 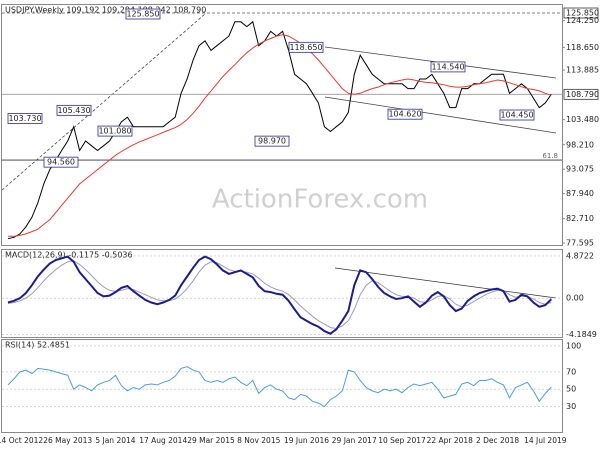 I want to click on annotation-label: 105.430, so click(x=73, y=110).